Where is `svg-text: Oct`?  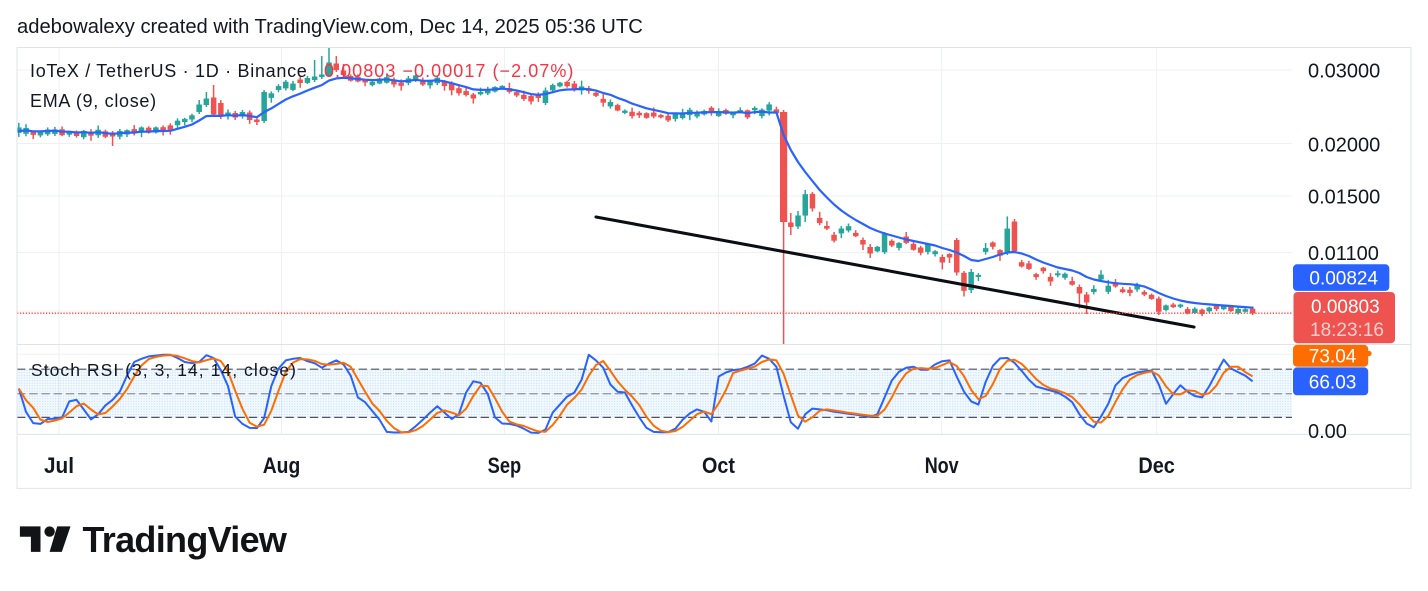
svg-text: Oct is located at coordinates (719, 465).